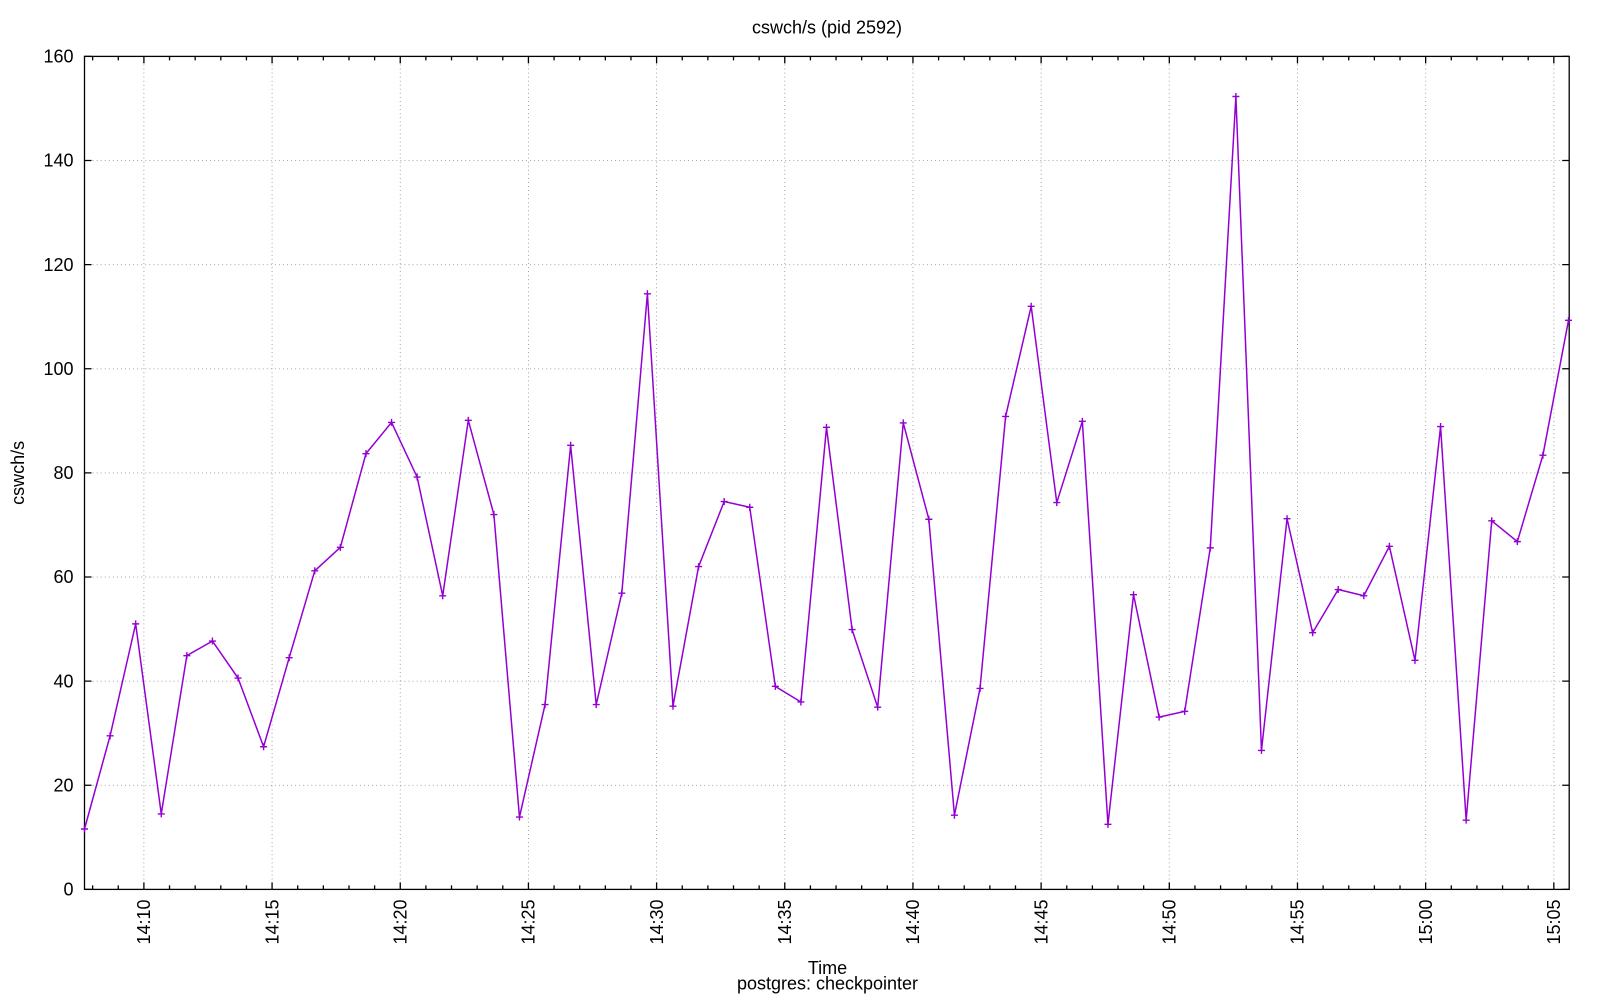 The image size is (1600, 1000). What do you see at coordinates (1298, 922) in the screenshot?
I see `svg-text: 14:55` at bounding box center [1298, 922].